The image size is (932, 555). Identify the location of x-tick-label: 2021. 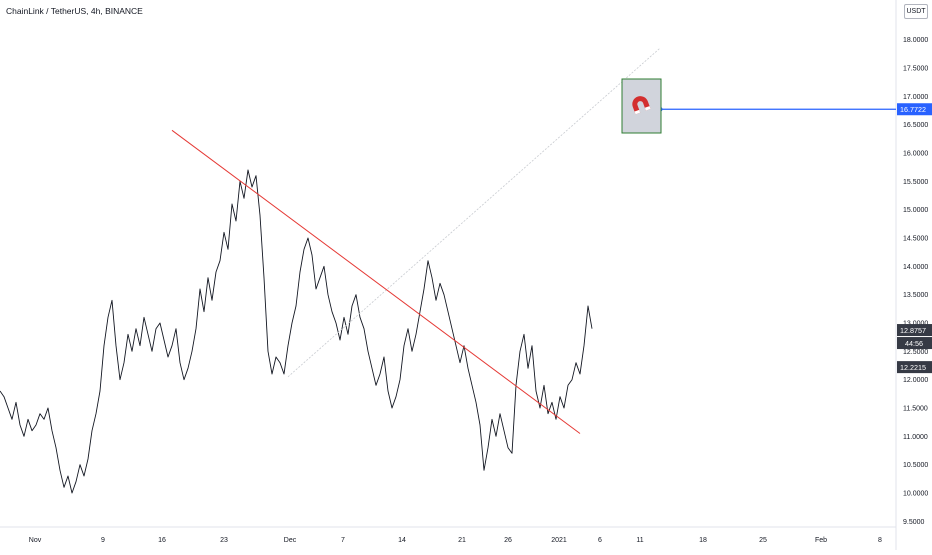
(559, 540).